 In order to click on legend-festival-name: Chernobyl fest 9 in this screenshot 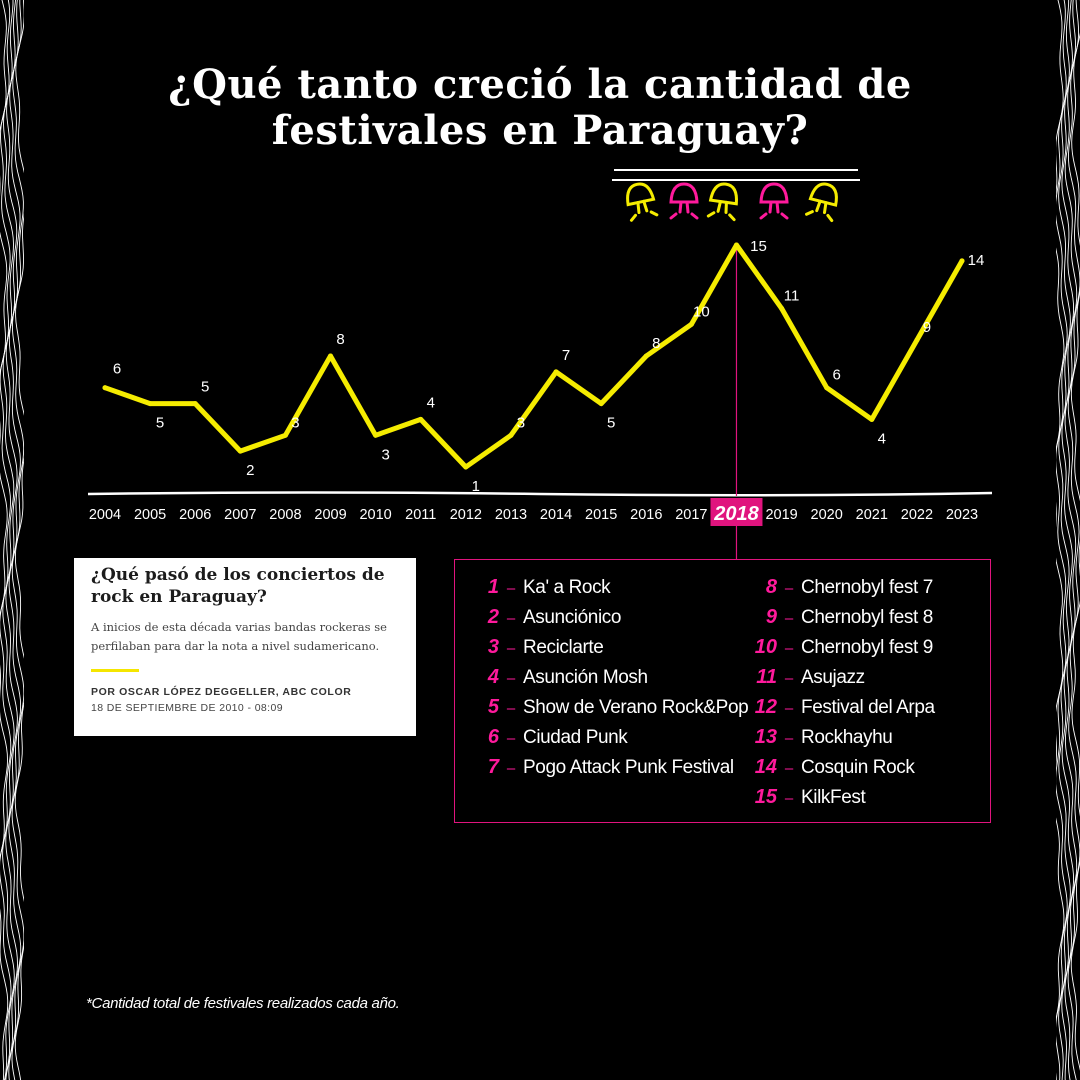, I will do `click(867, 647)`.